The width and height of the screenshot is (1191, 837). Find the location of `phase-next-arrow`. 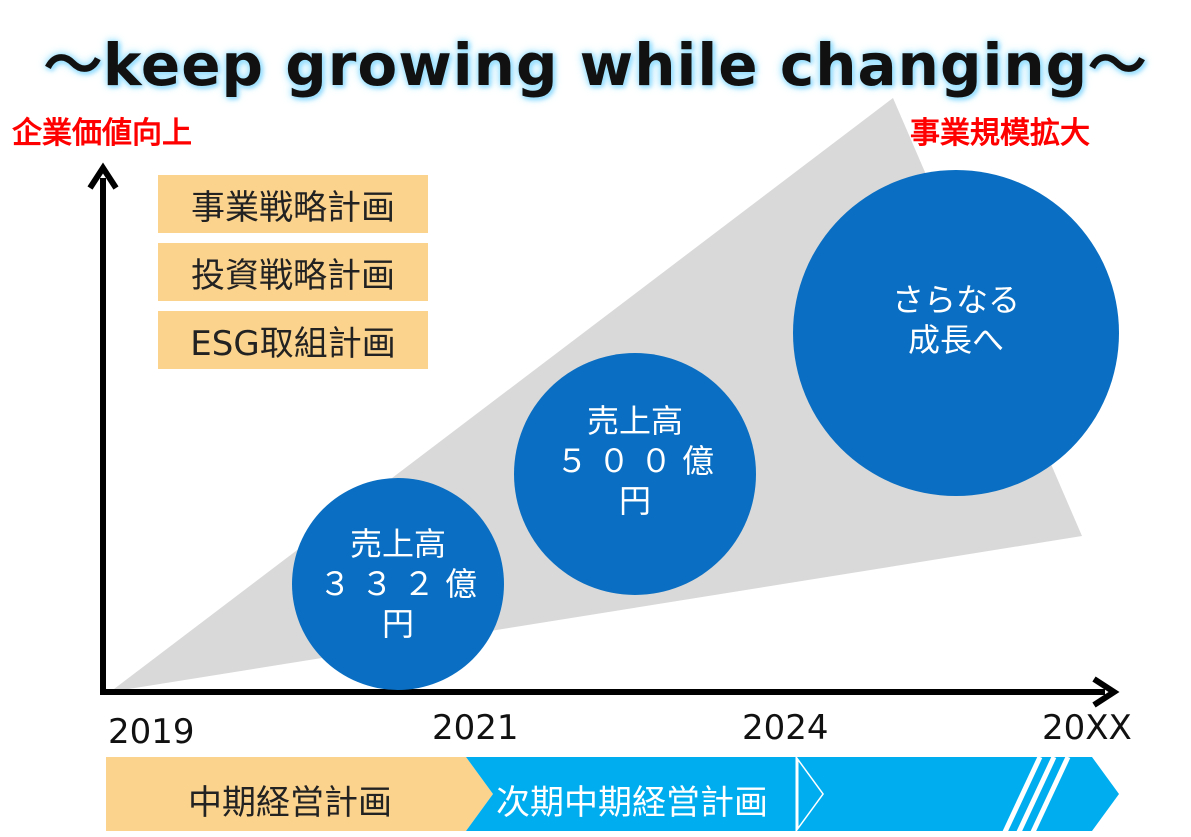

phase-next-arrow is located at coordinates (645, 794).